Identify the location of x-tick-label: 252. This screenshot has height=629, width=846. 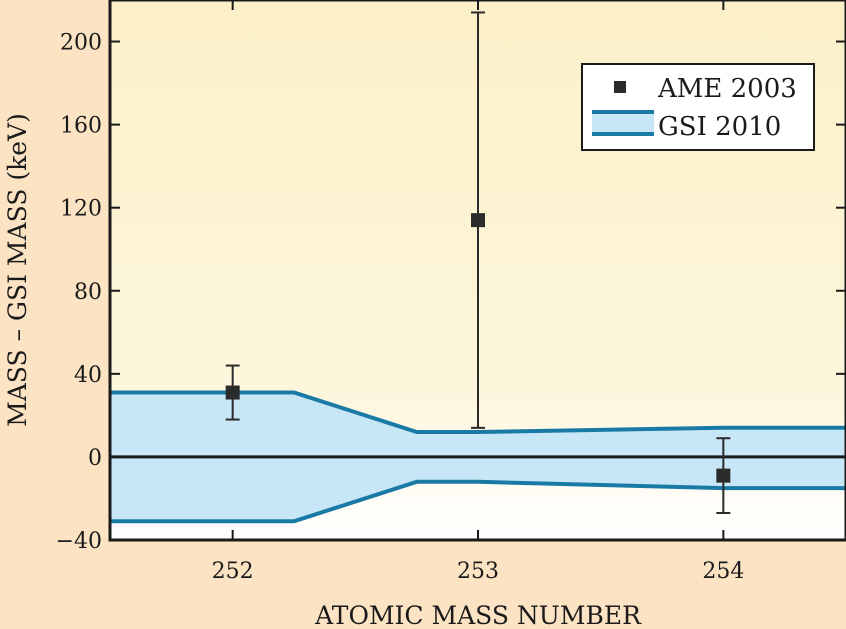
(233, 571).